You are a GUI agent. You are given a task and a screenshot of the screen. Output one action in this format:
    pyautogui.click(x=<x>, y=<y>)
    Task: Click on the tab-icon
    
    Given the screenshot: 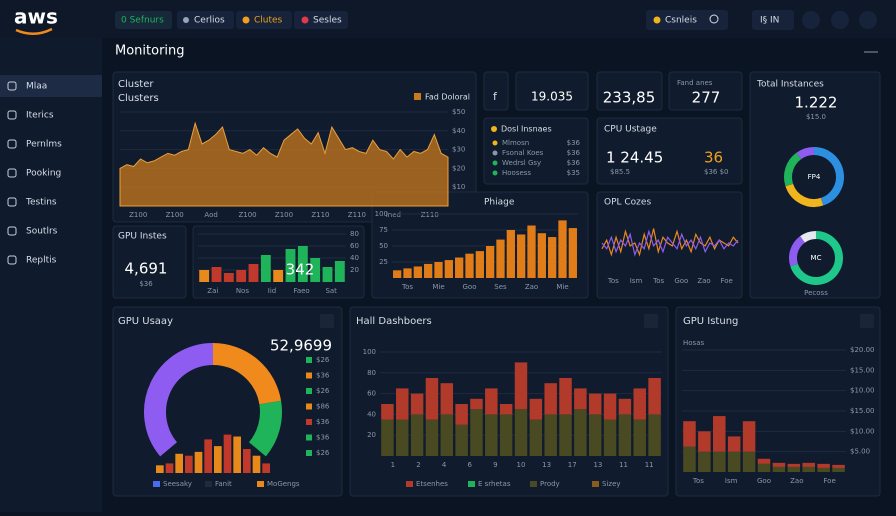 What is the action you would take?
    pyautogui.click(x=186, y=20)
    